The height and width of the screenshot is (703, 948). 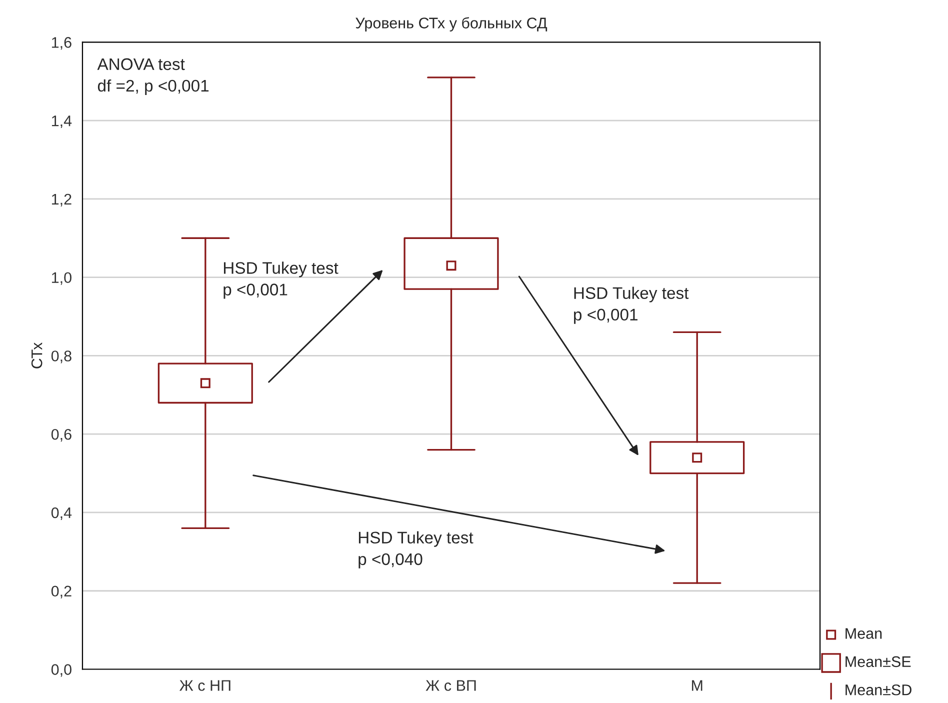 I want to click on chart-title: Уровень СТх у больных СД, so click(x=452, y=24).